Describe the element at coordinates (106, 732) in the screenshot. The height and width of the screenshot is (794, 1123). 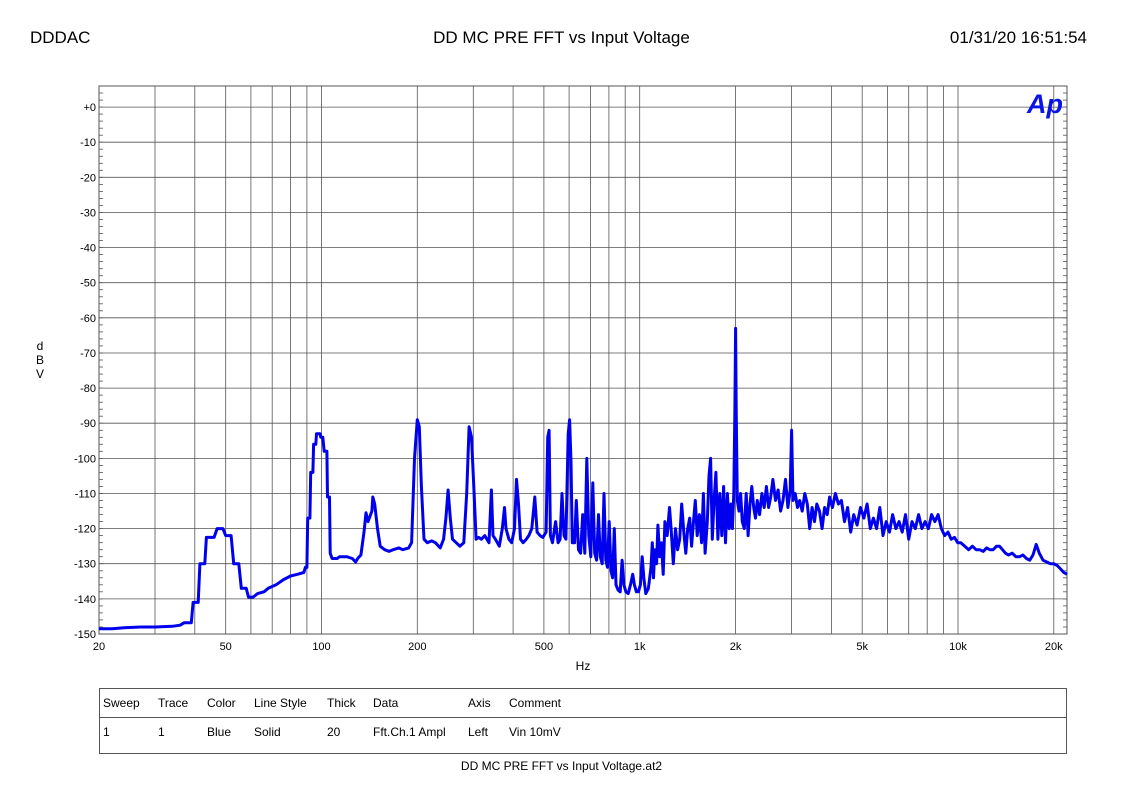
I see `legend-cell-sweep: 1` at that location.